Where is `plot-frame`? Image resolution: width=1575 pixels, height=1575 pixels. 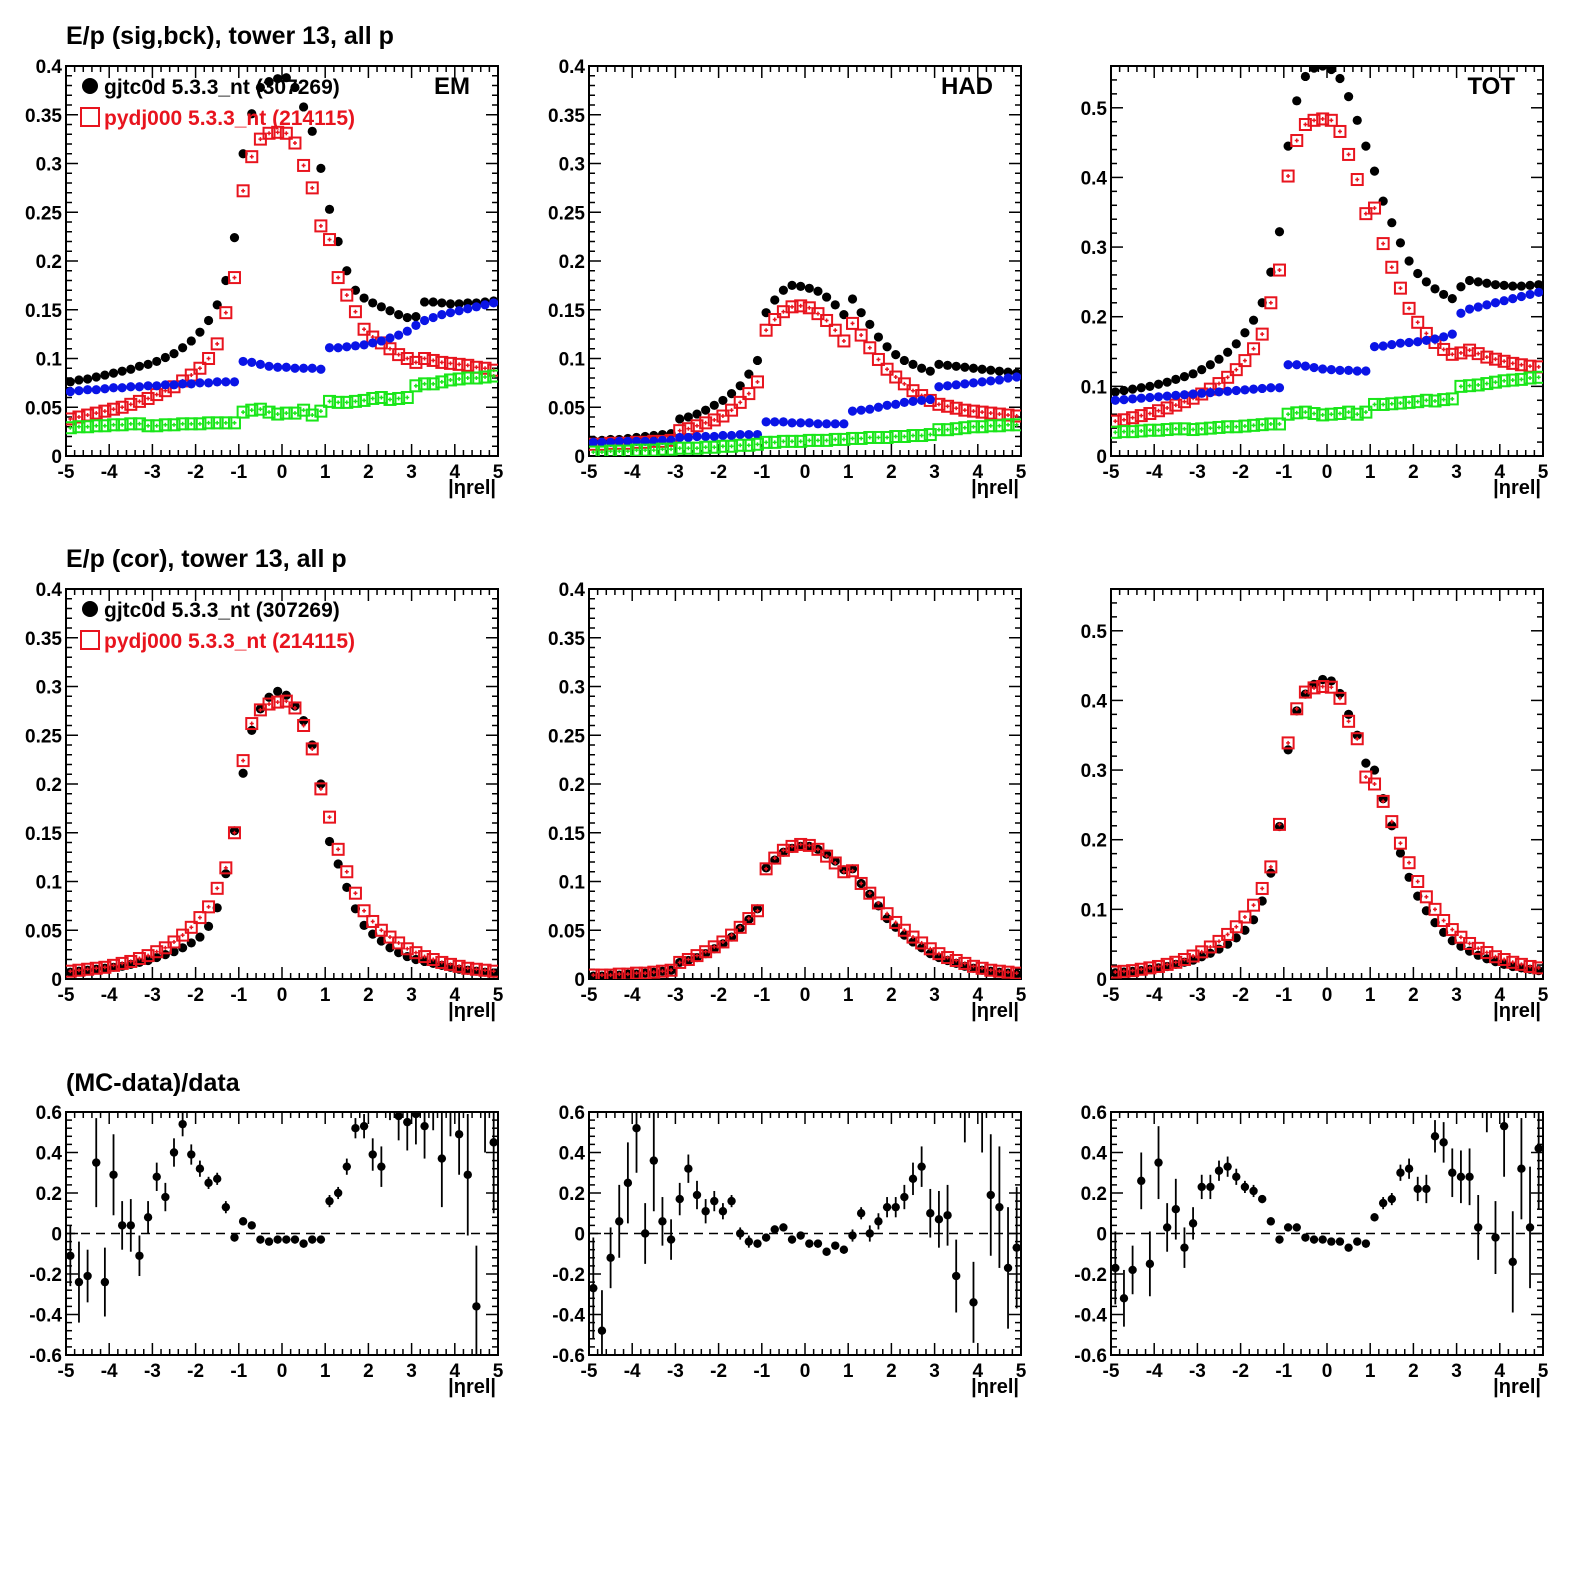
plot-frame is located at coordinates (1327, 784).